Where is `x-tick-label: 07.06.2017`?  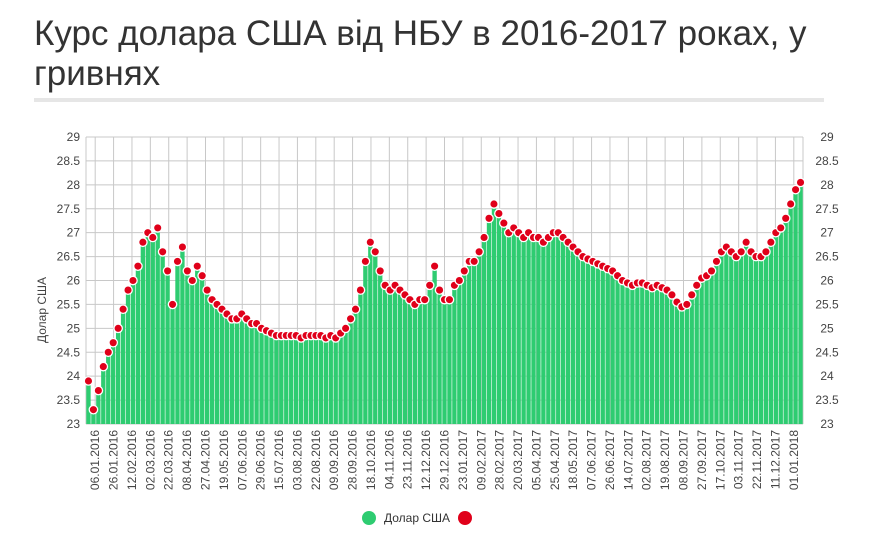
x-tick-label: 07.06.2017 is located at coordinates (592, 460).